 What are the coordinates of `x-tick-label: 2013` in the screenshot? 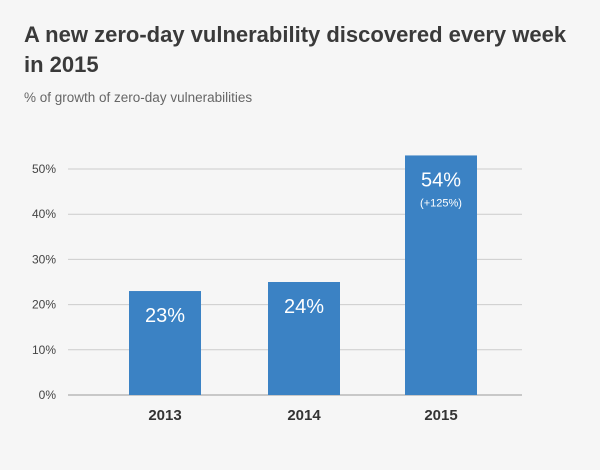 It's located at (164, 415).